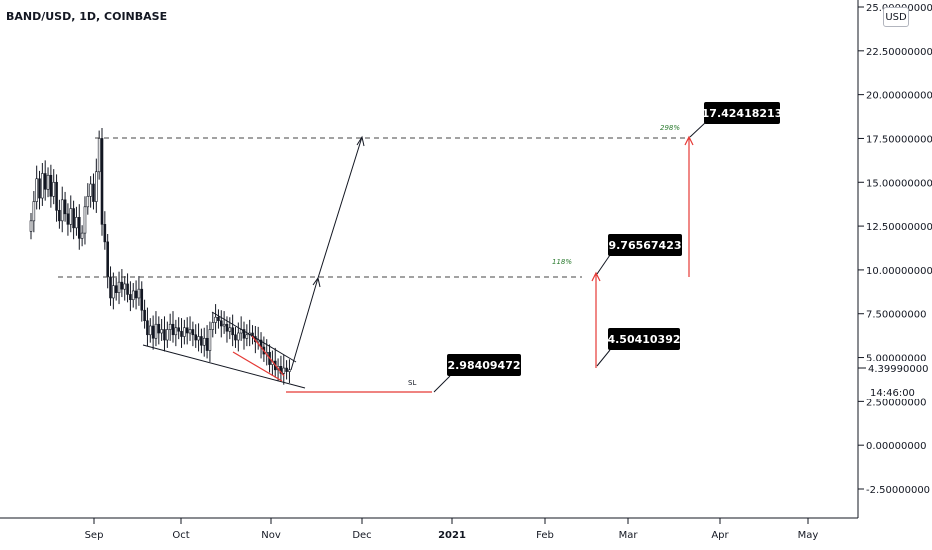 The height and width of the screenshot is (550, 932). What do you see at coordinates (808, 535) in the screenshot?
I see `x-tick-label: May` at bounding box center [808, 535].